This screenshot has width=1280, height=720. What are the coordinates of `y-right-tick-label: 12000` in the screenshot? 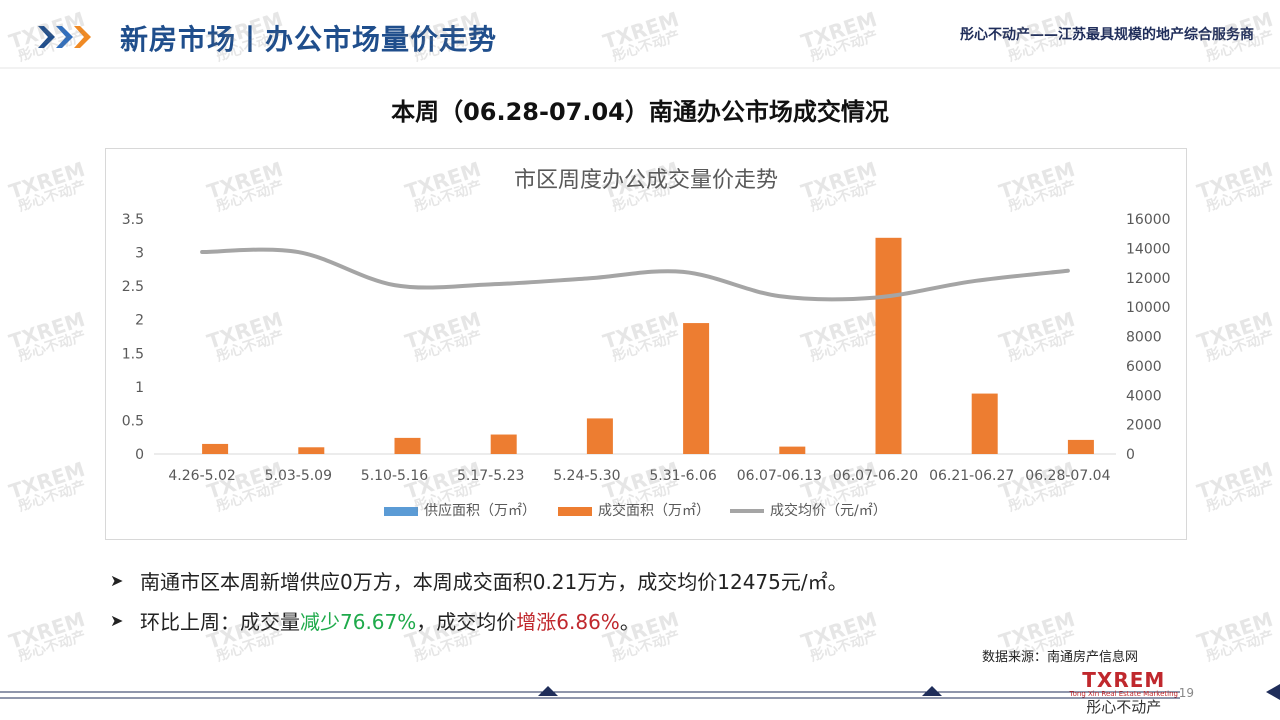 It's located at (1148, 279).